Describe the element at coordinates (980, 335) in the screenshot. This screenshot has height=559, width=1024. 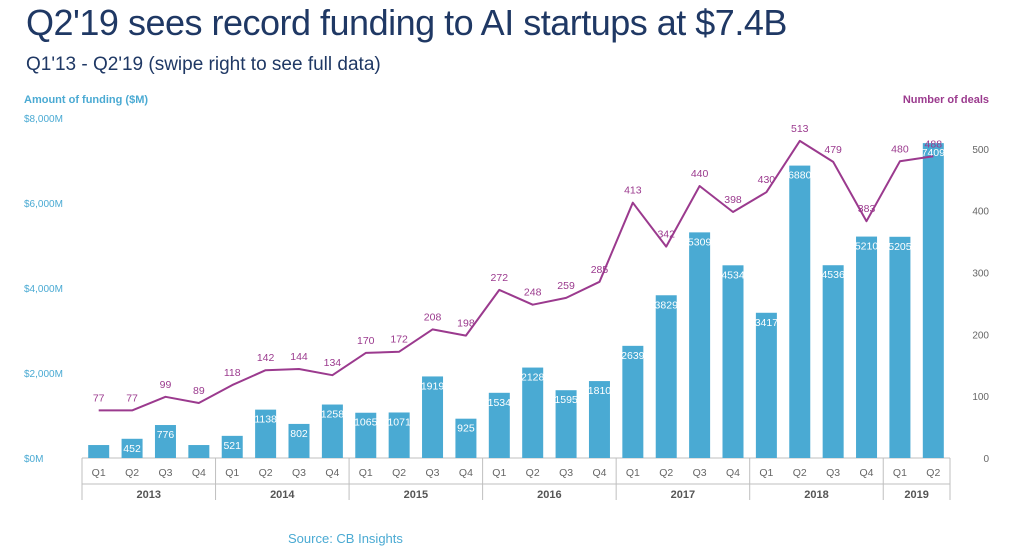
I see `y2-tick-label: 200` at that location.